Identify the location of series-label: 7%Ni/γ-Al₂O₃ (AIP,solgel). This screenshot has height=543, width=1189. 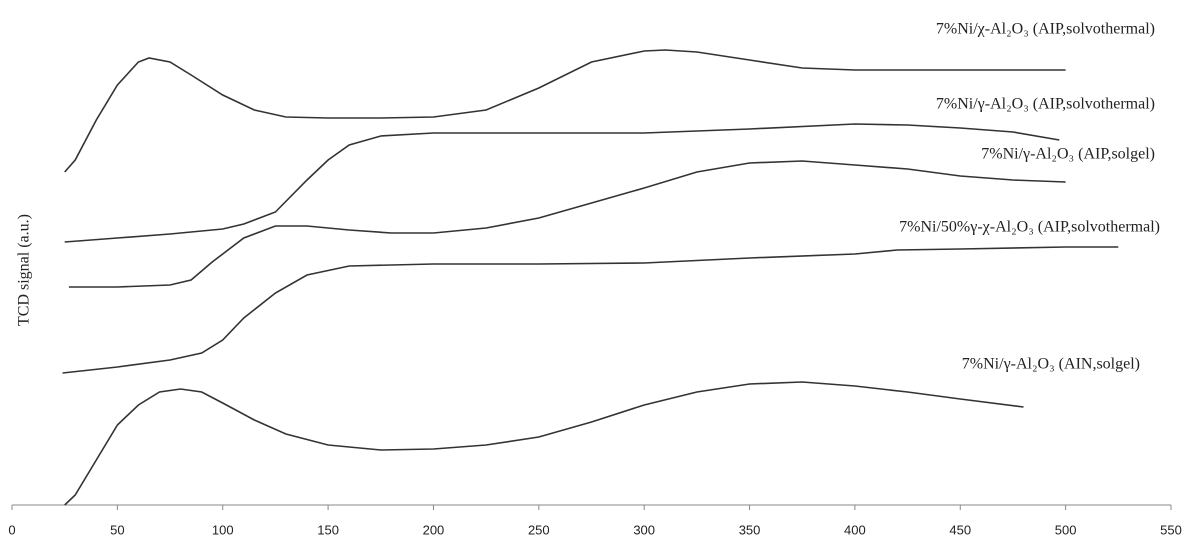
(1068, 154).